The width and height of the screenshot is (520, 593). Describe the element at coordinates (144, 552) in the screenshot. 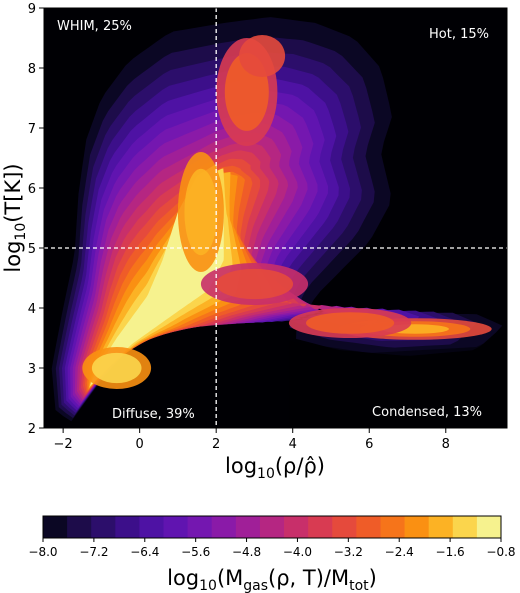

I see `colorbar-tick-label: −6.4` at that location.